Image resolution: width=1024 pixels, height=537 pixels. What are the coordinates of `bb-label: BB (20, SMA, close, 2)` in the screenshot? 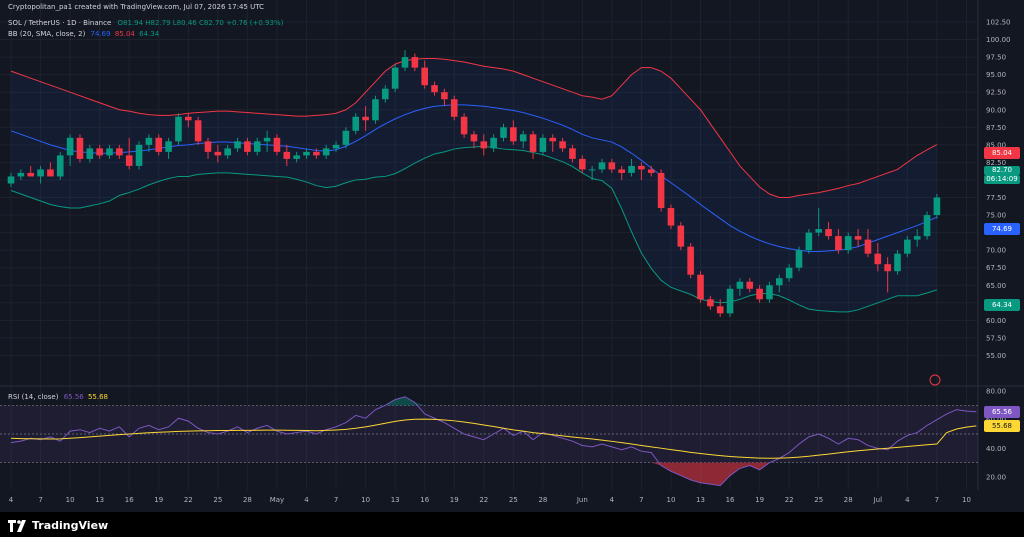 It's located at (47, 34).